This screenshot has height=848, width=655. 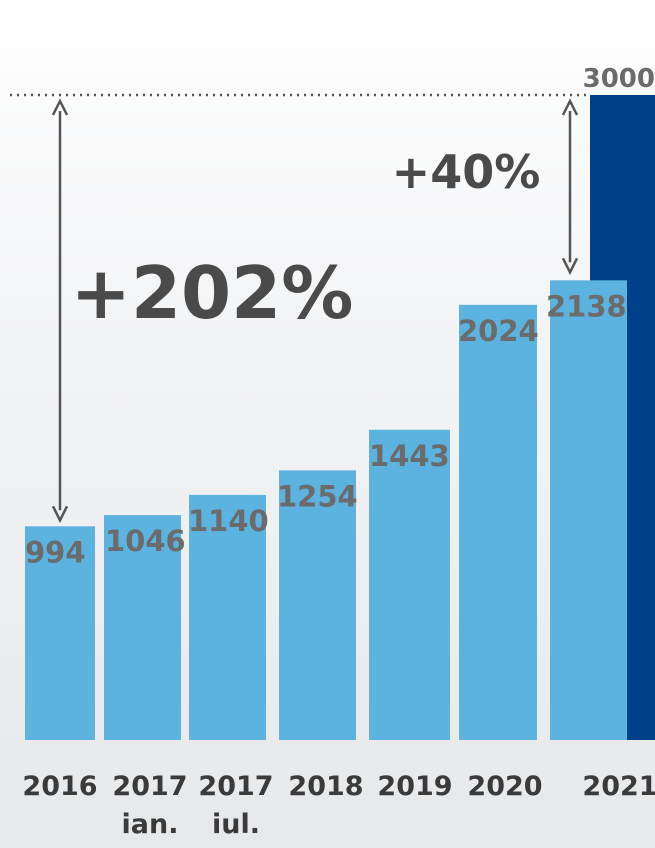 What do you see at coordinates (325, 786) in the screenshot?
I see `category-label-3: 2018` at bounding box center [325, 786].